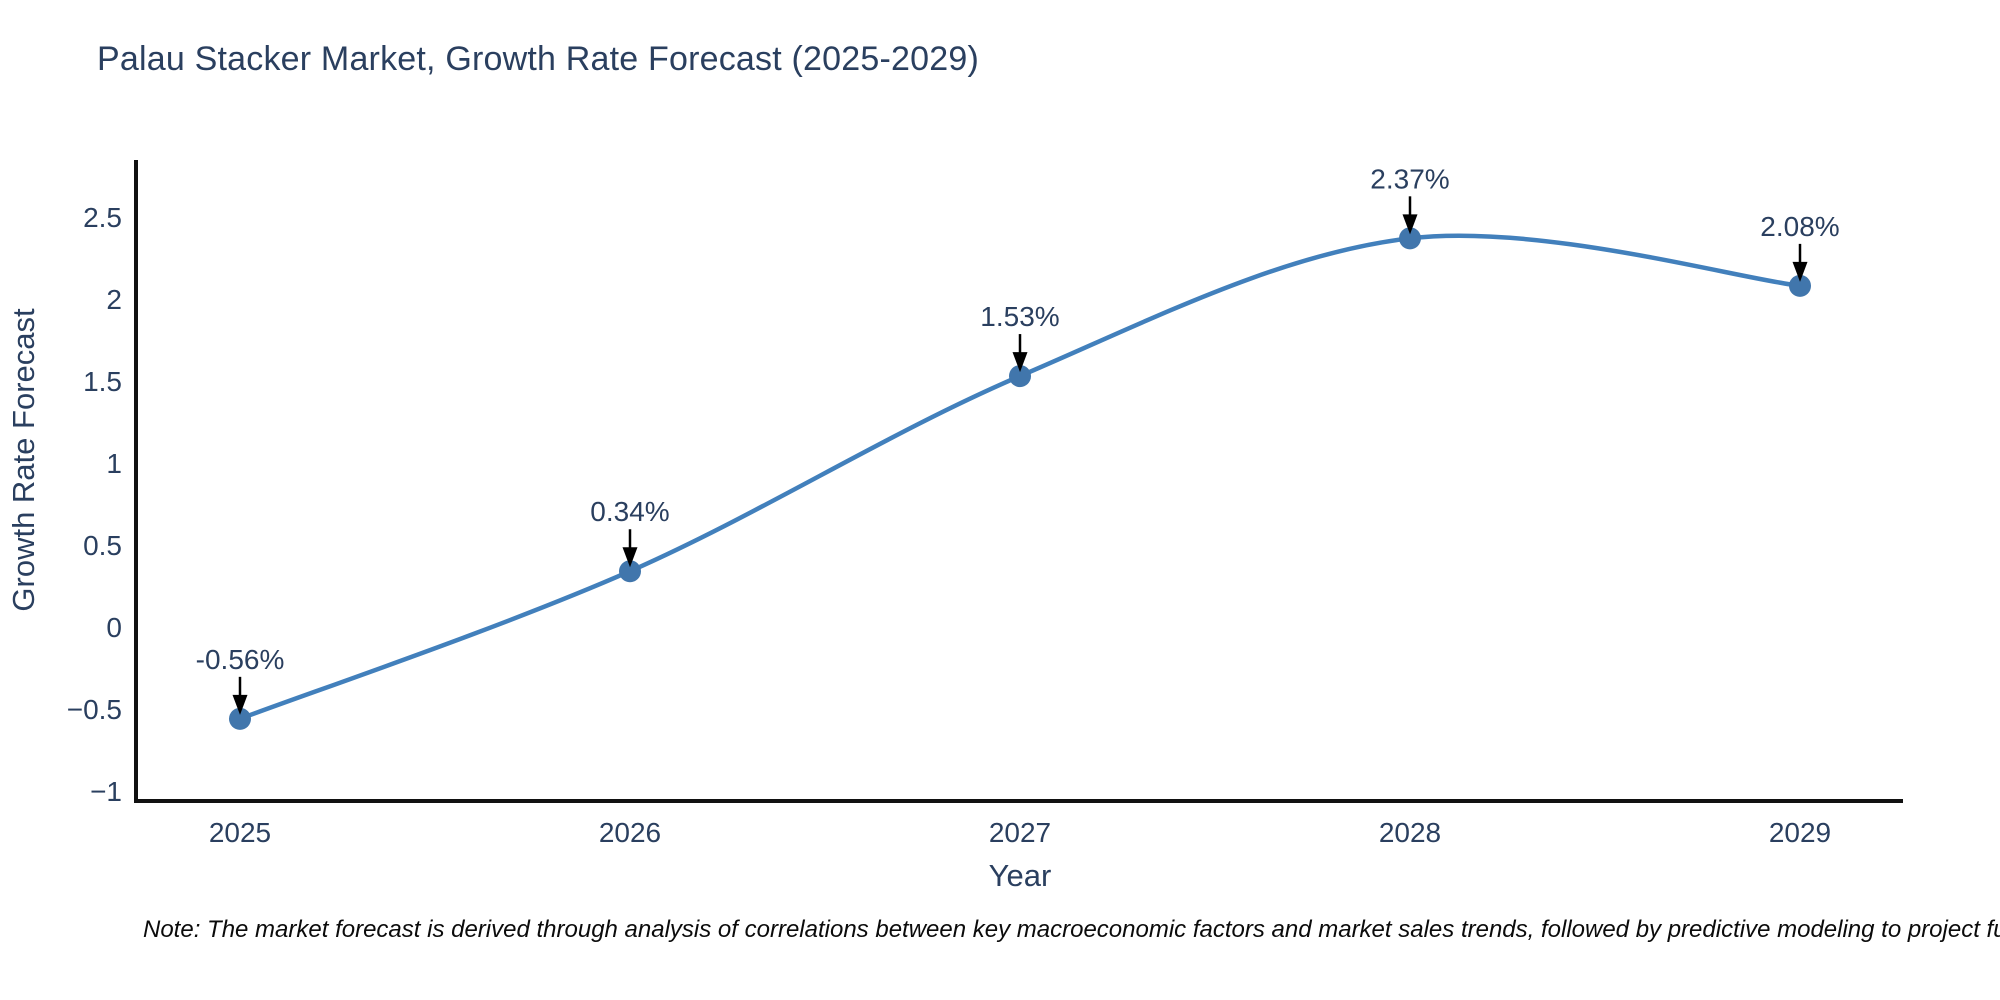 The width and height of the screenshot is (2000, 1000). What do you see at coordinates (102, 217) in the screenshot?
I see `y-tick-label: 2.5` at bounding box center [102, 217].